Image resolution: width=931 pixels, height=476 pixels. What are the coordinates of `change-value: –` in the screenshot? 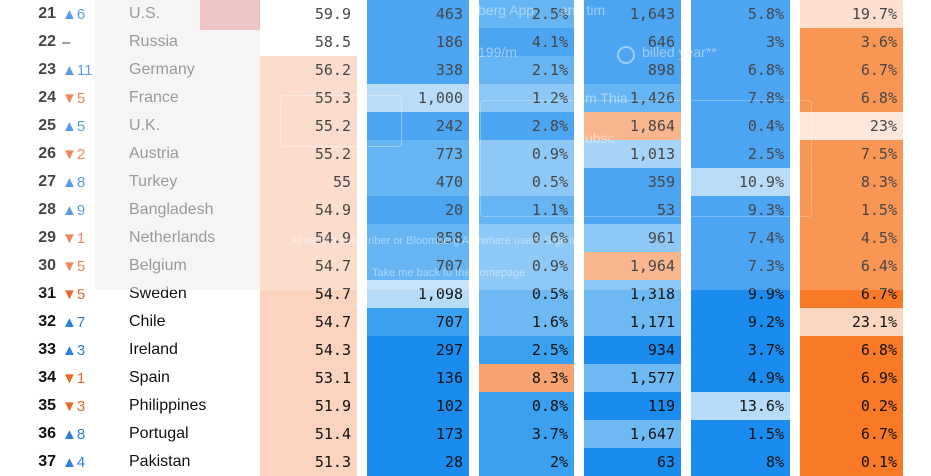 It's located at (66, 42).